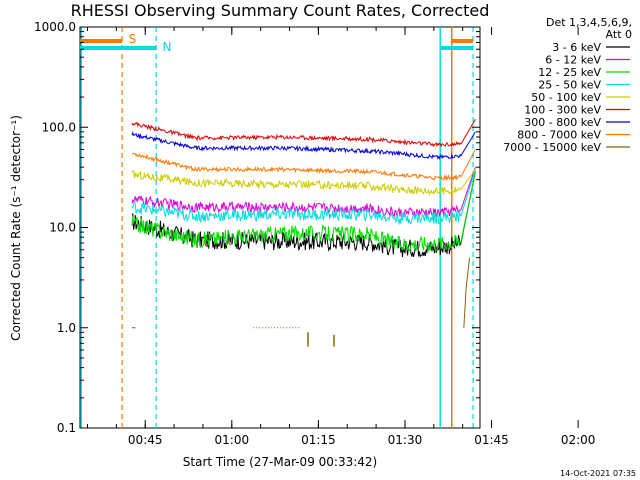 Image resolution: width=640 pixels, height=480 pixels. I want to click on y-tick-label: 0.1, so click(66, 428).